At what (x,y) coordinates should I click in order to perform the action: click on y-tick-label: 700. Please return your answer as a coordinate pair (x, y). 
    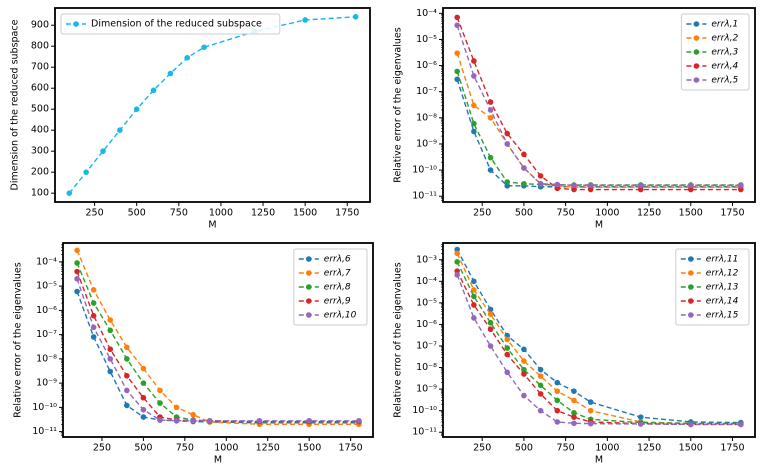
    Looking at the image, I should click on (40, 67).